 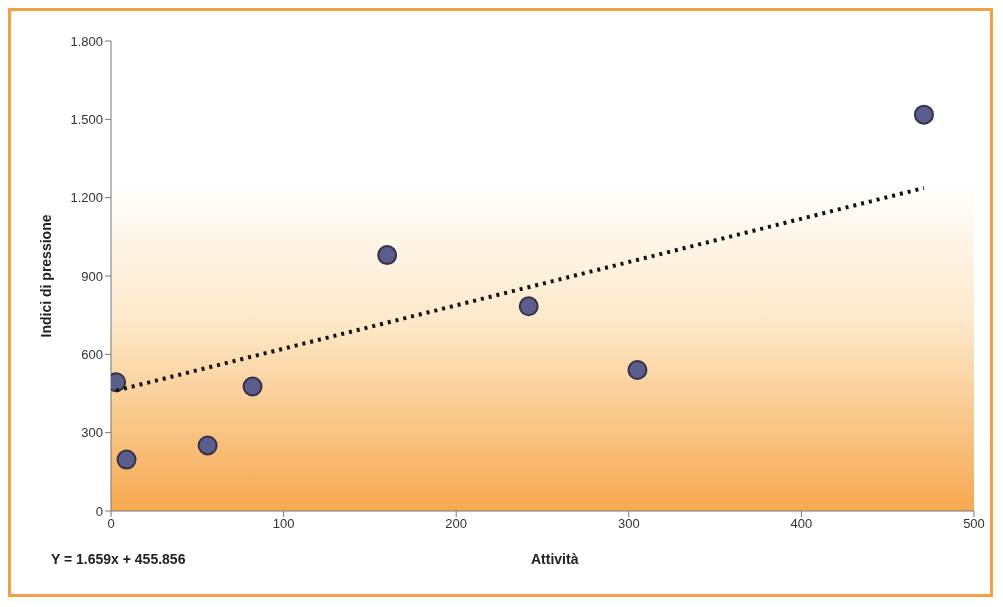 What do you see at coordinates (86, 119) in the screenshot?
I see `y-tick-label: 1.500` at bounding box center [86, 119].